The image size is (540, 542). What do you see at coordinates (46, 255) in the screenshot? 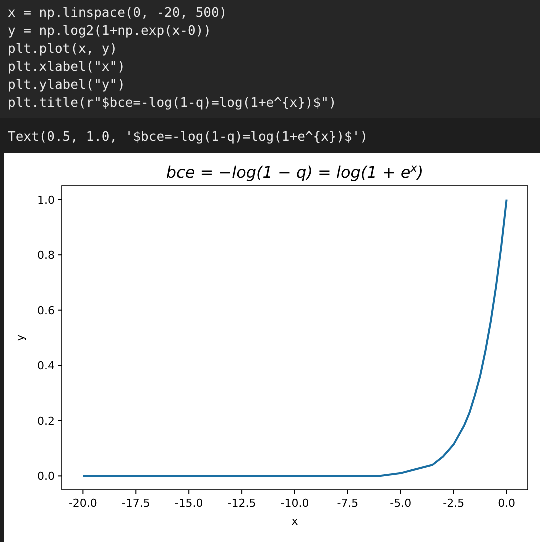
I see `y-tick-label: 0.8` at bounding box center [46, 255].